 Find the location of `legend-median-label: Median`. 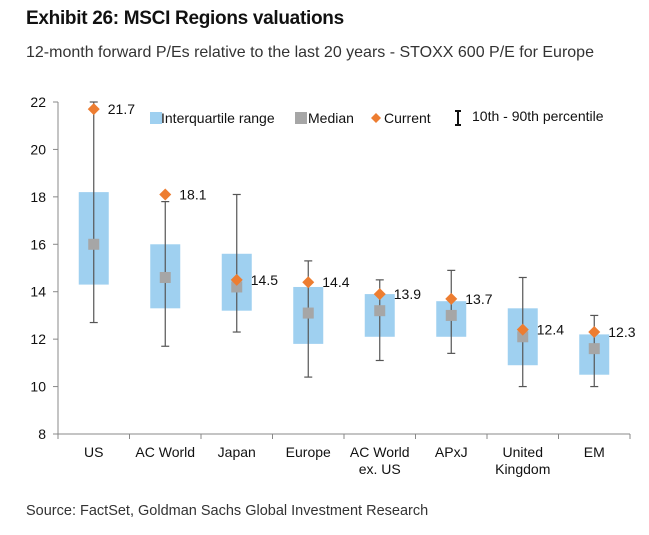

legend-median-label: Median is located at coordinates (331, 118).